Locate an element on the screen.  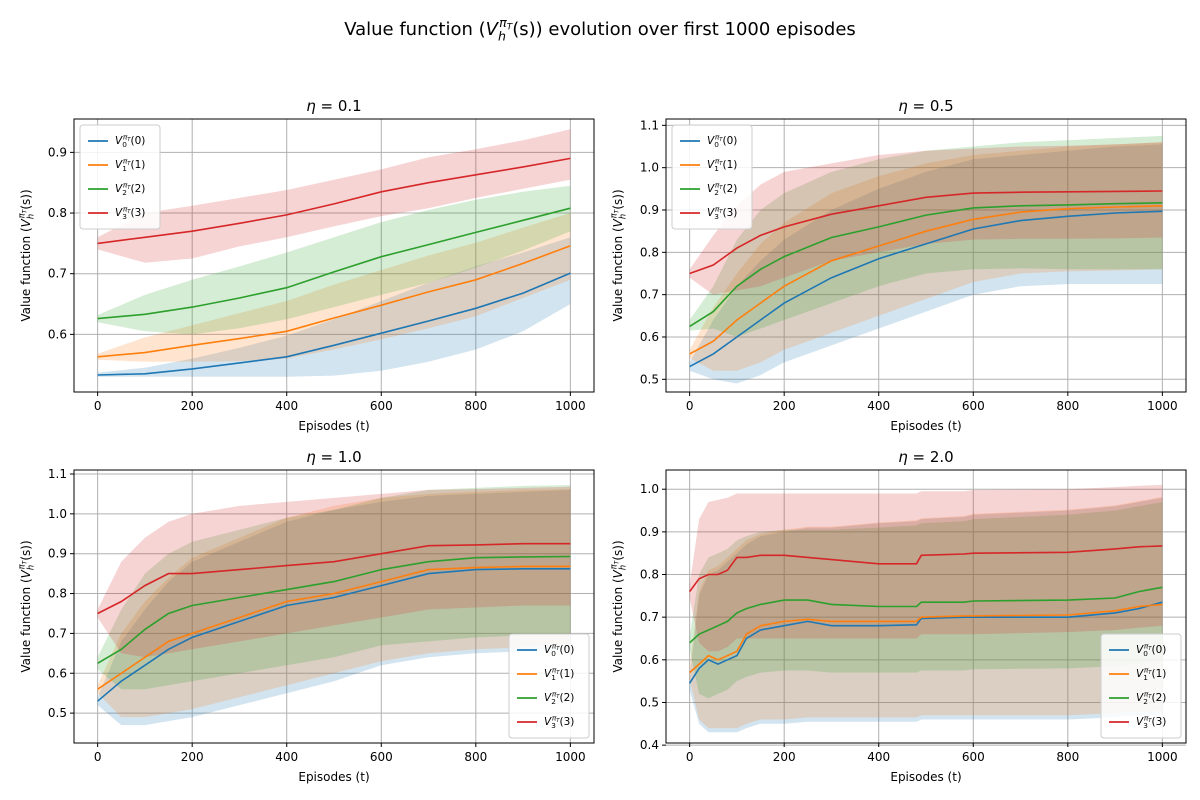
legend-label-3: V3πT(3) is located at coordinates (722, 212).